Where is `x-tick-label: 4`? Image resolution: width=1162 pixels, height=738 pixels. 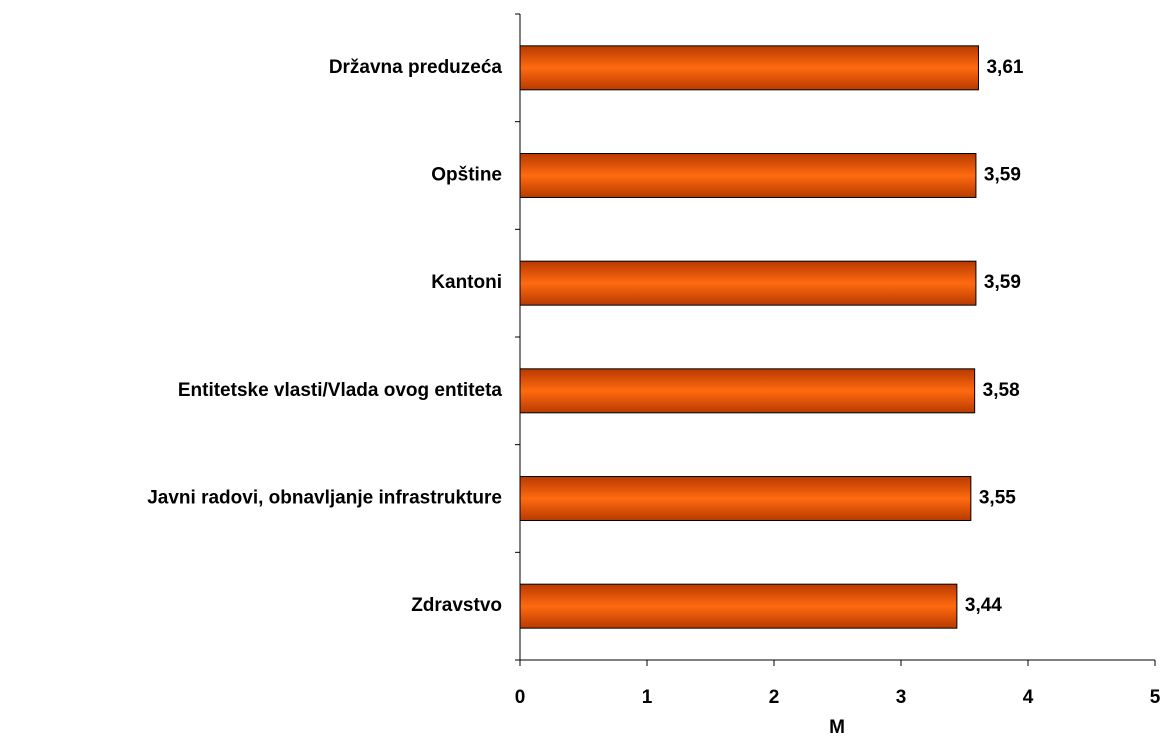 x-tick-label: 4 is located at coordinates (1028, 697).